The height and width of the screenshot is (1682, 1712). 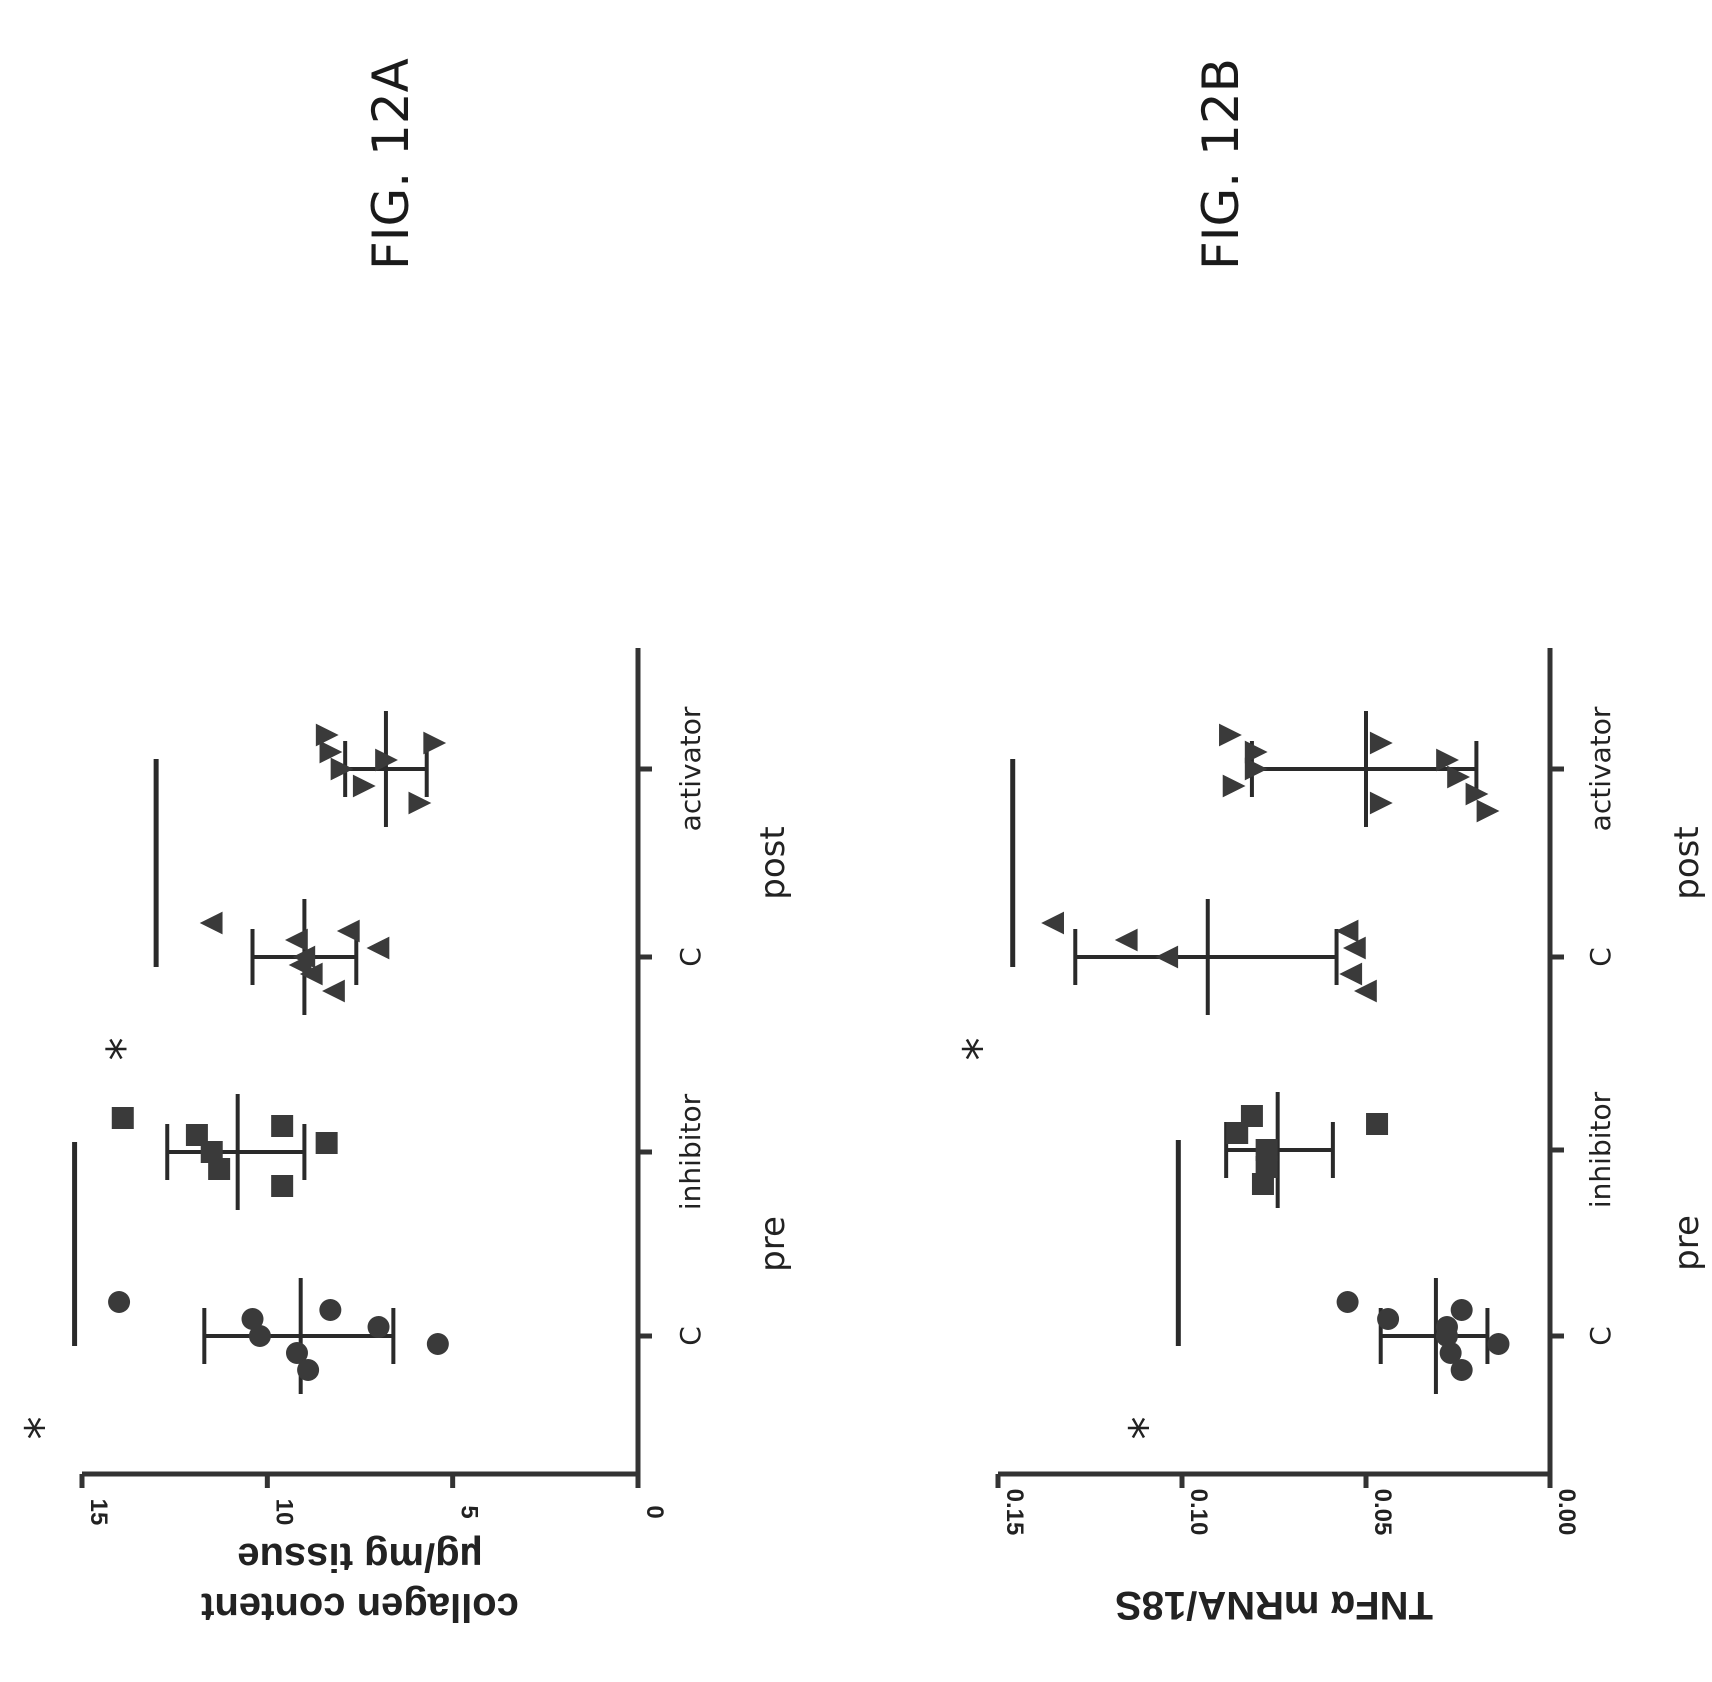 What do you see at coordinates (1014, 1512) in the screenshot?
I see `value-tick-label: 0.15` at bounding box center [1014, 1512].